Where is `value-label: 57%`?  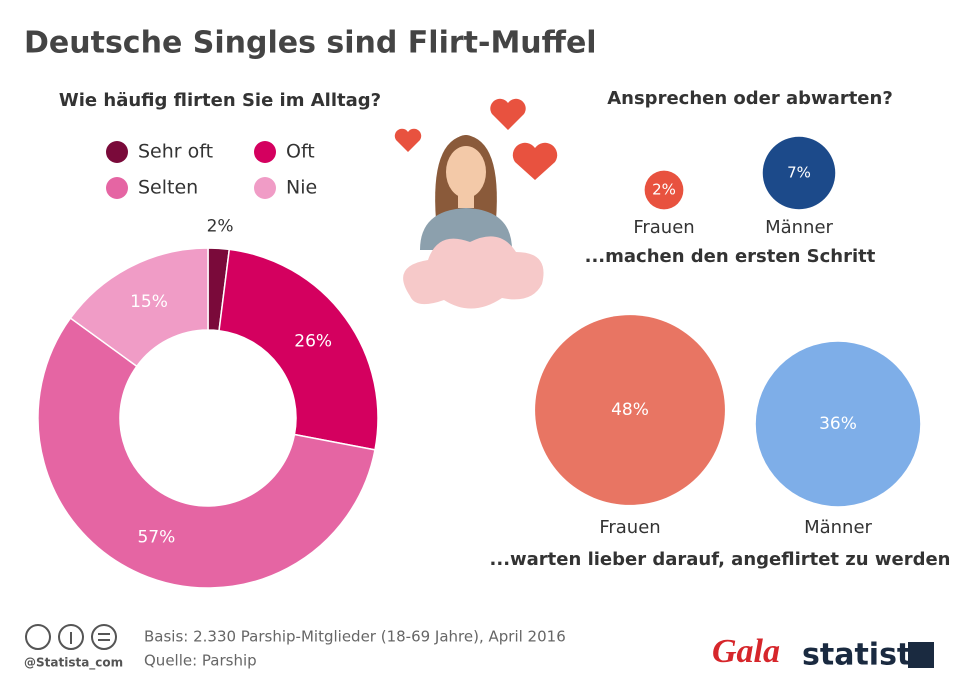
value-label: 57% is located at coordinates (156, 537).